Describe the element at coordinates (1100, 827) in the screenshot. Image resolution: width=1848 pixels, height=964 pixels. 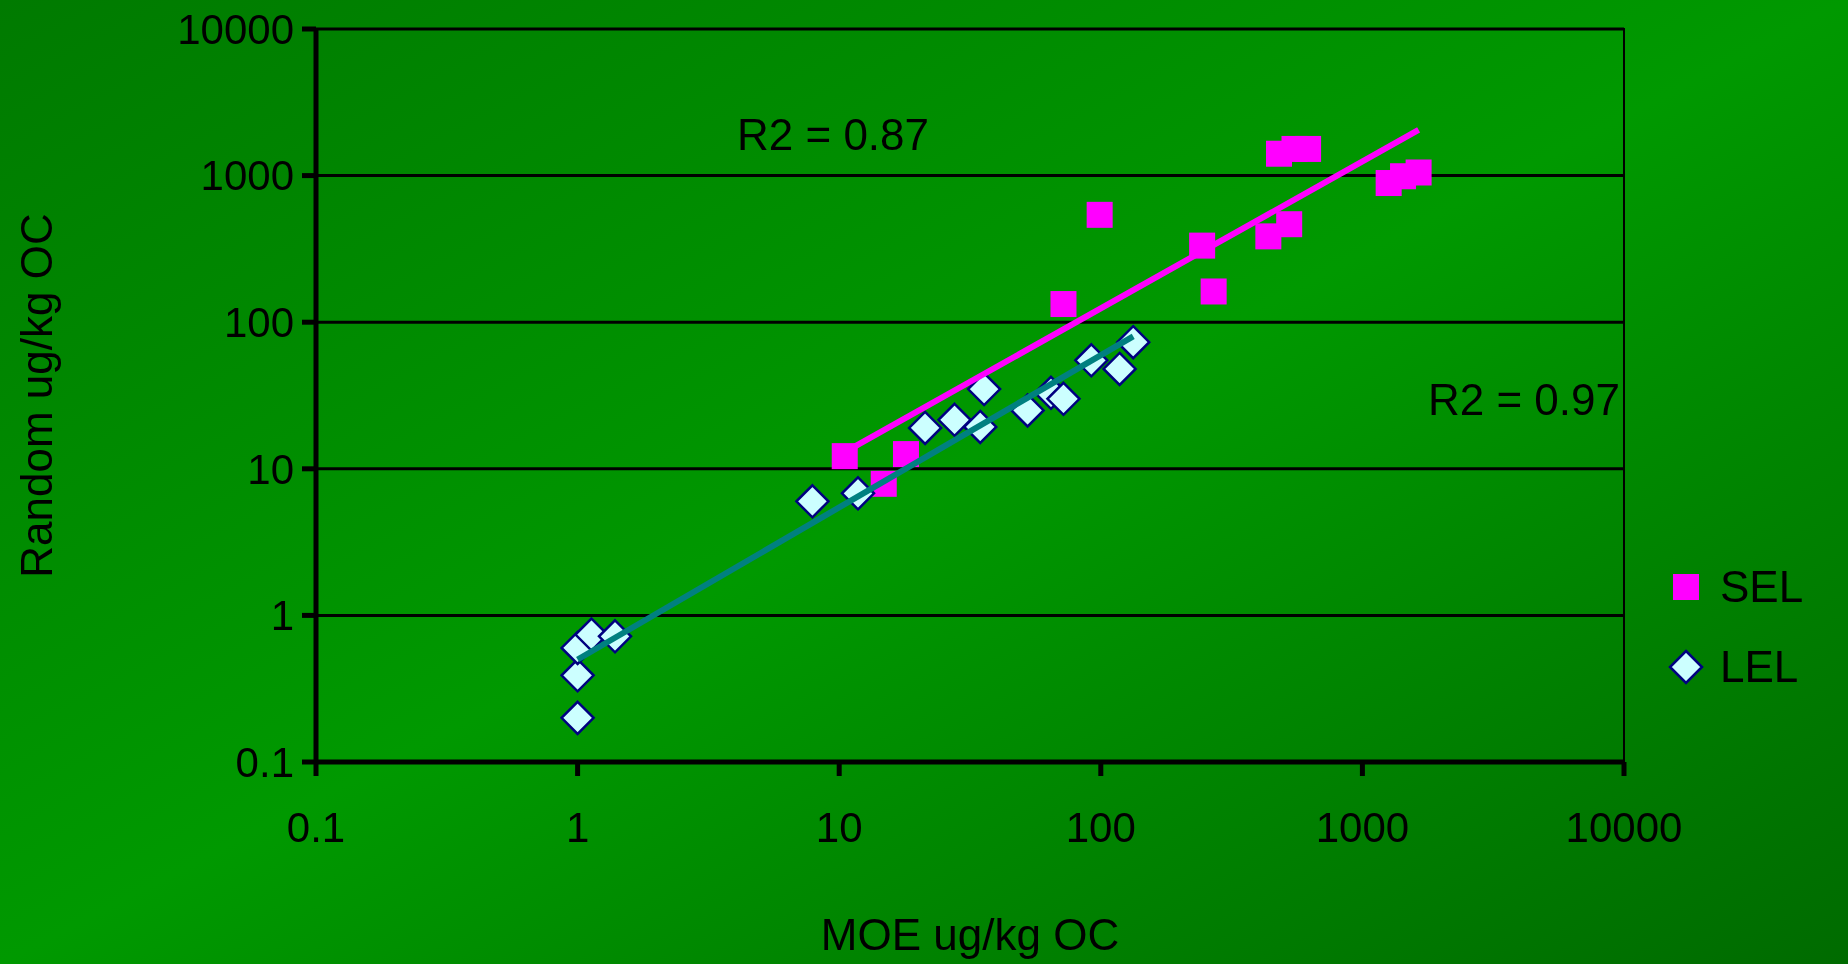
I see `x-tick-label: 100` at that location.